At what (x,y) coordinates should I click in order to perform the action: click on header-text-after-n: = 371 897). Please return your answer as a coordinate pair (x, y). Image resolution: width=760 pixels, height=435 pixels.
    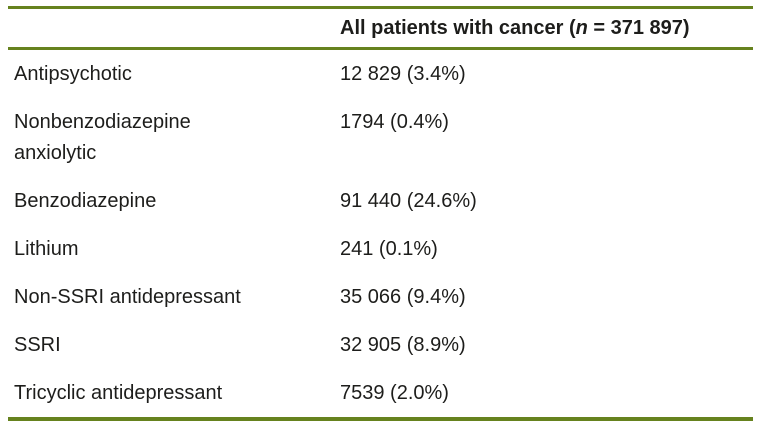
    Looking at the image, I should click on (638, 28).